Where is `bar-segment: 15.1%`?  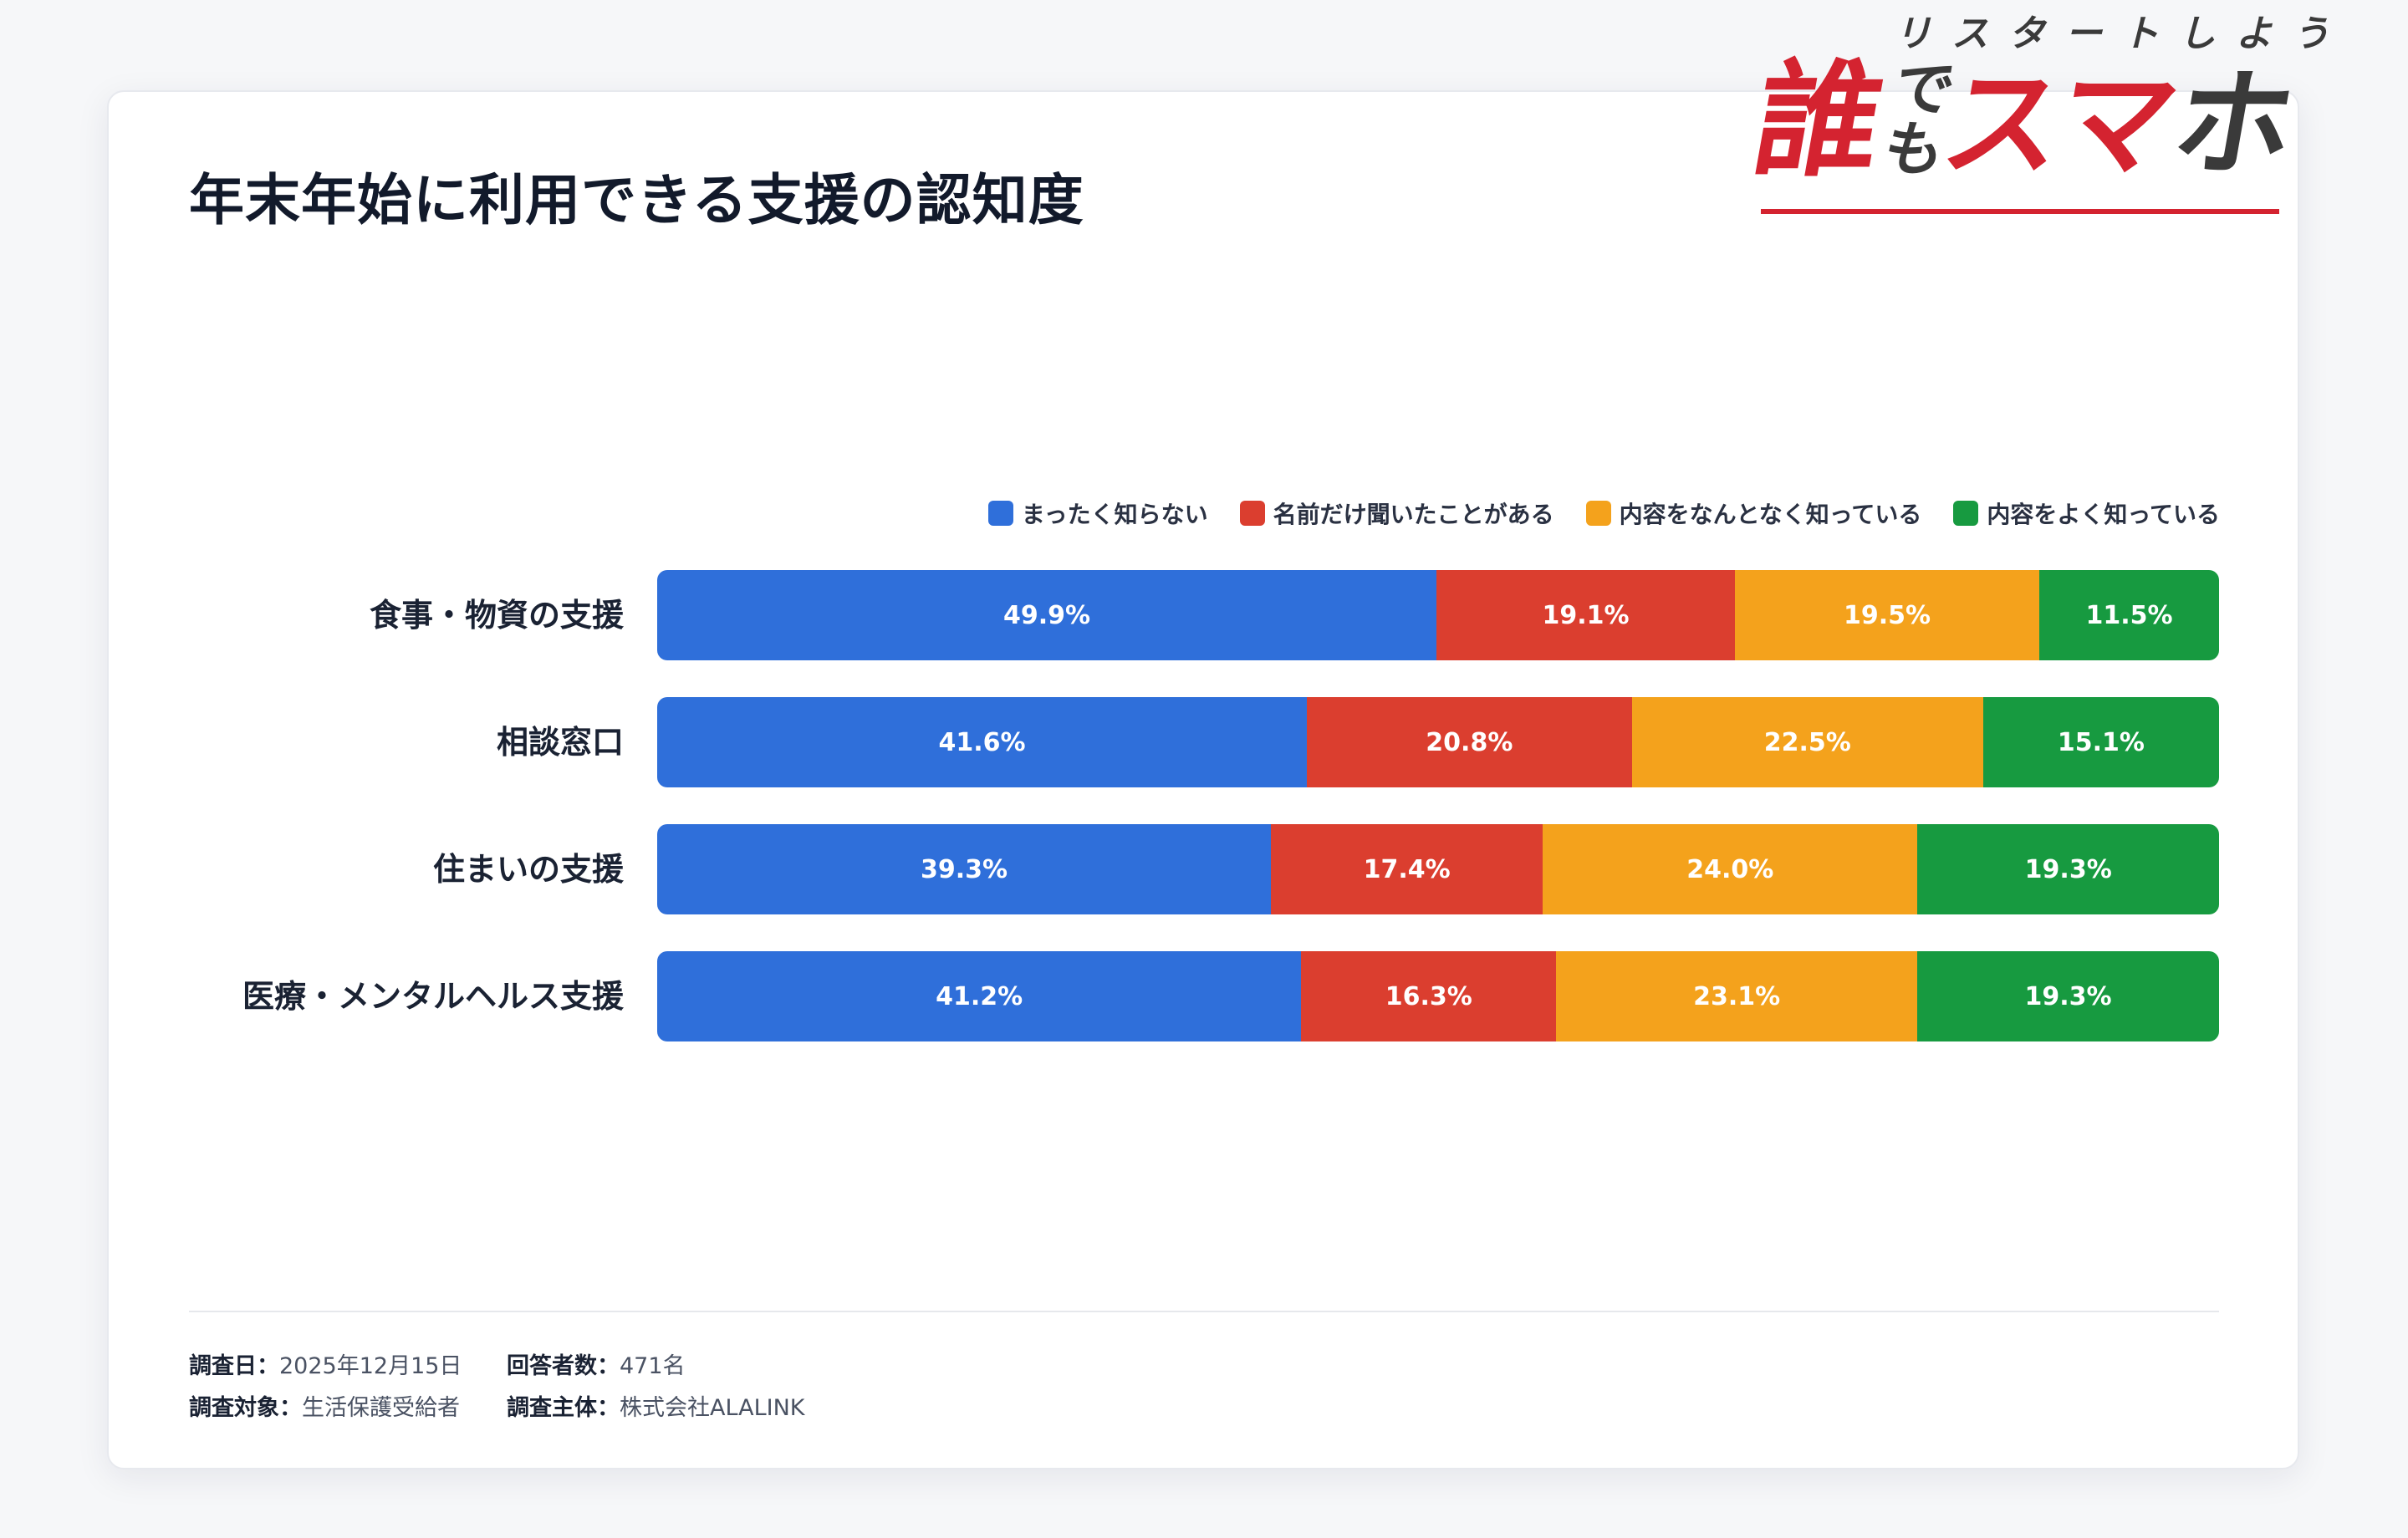
bar-segment: 15.1% is located at coordinates (2100, 742).